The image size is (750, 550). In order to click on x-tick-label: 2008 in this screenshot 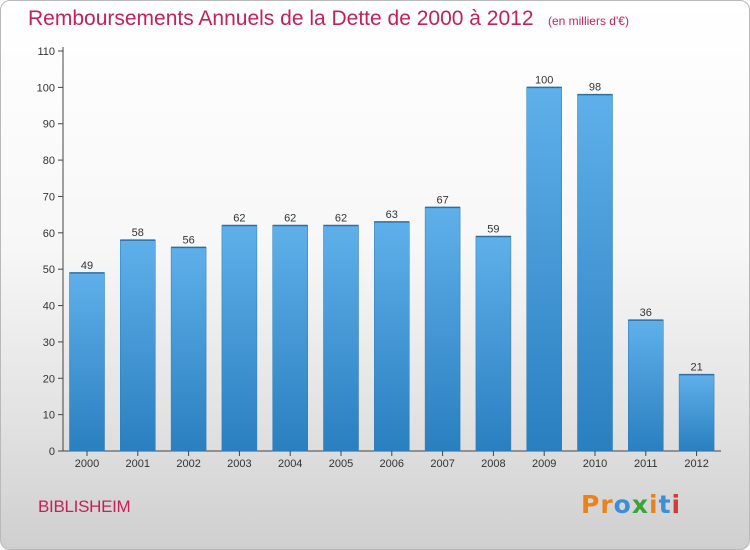, I will do `click(493, 464)`.